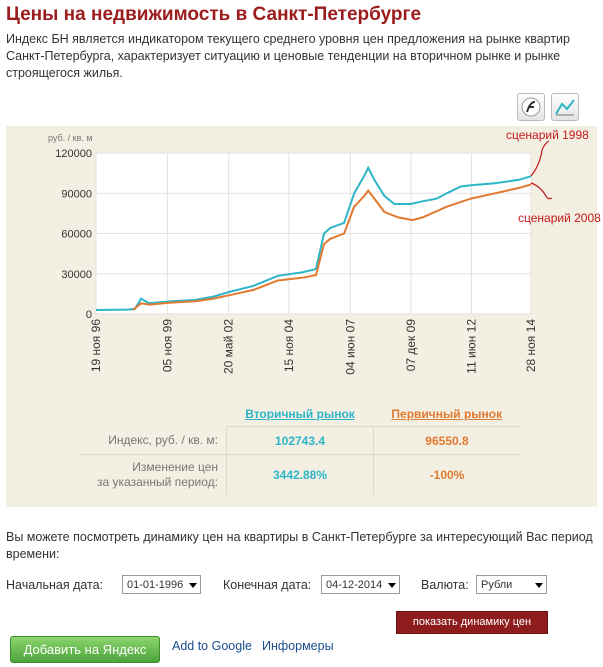 The image size is (603, 667). Describe the element at coordinates (55, 585) in the screenshot. I see `start-date-label: Начальная дата:` at that location.